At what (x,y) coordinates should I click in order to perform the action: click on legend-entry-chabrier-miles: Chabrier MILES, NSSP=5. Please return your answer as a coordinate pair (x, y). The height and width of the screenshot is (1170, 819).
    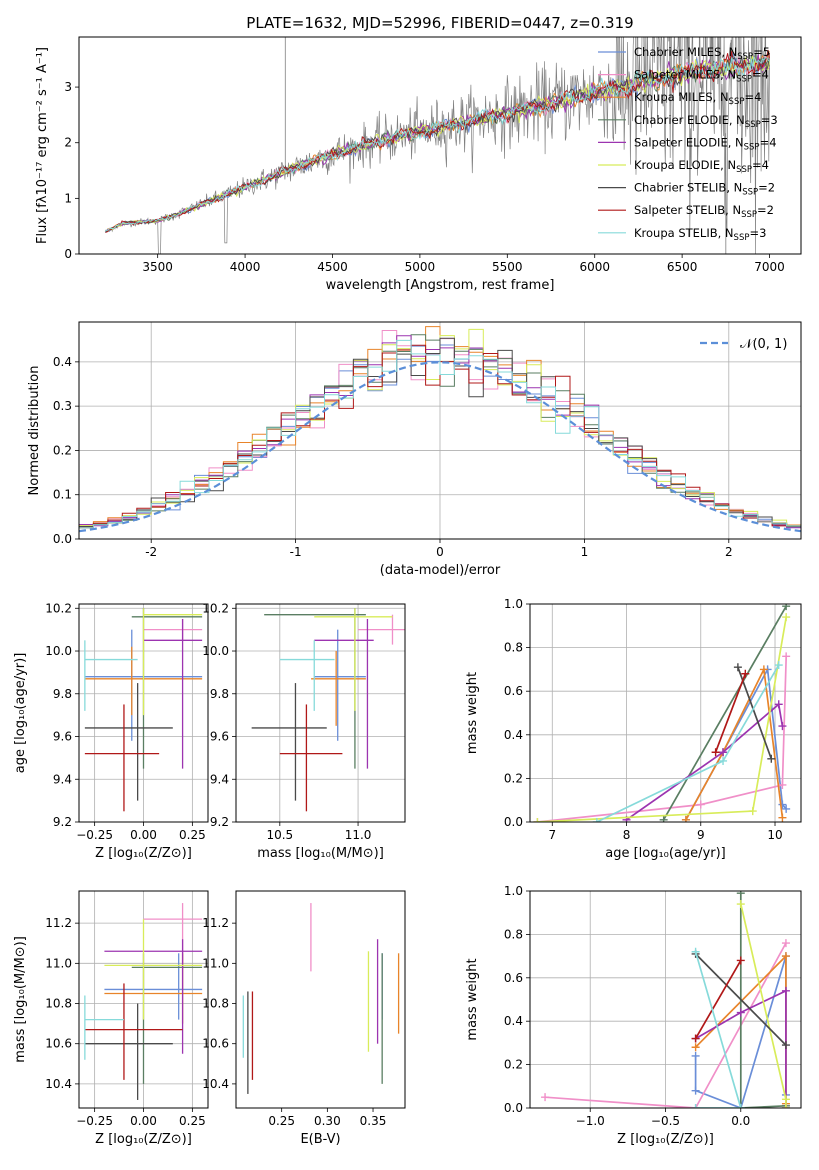
    Looking at the image, I should click on (702, 53).